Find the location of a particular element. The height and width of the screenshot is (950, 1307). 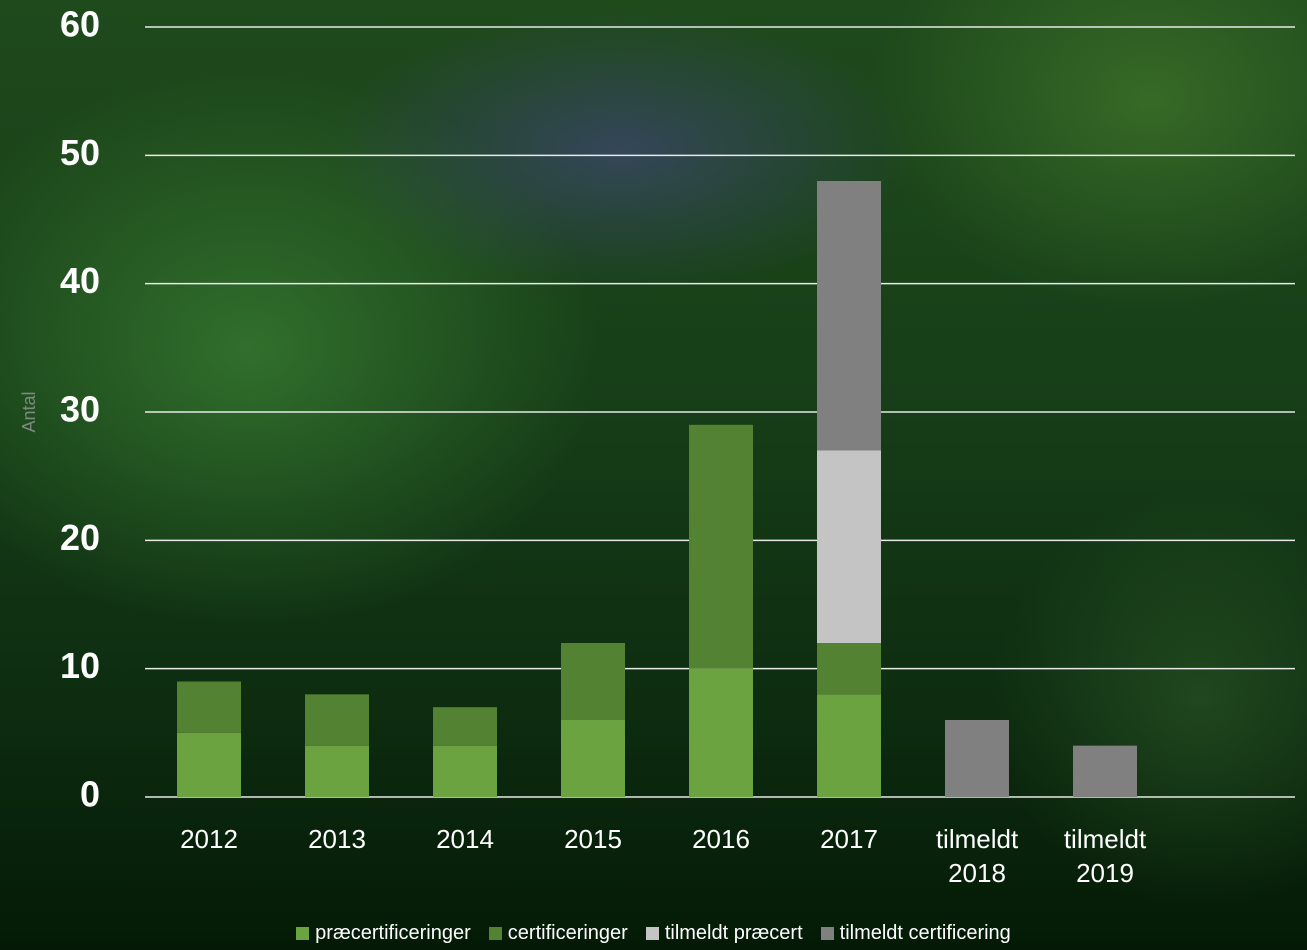

x-tick-label: tilmeldt 2018 is located at coordinates (977, 856).